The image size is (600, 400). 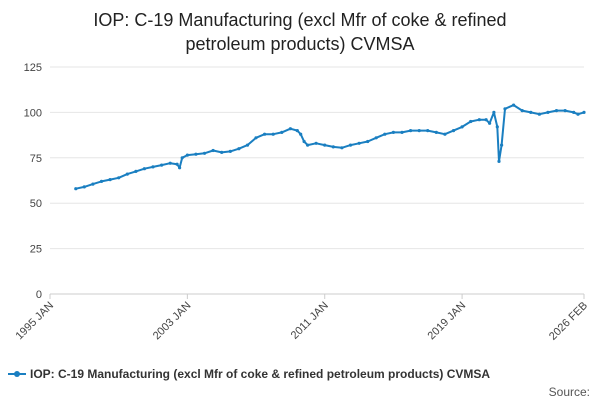 I want to click on y-tick-label-125: 125, so click(x=33, y=68).